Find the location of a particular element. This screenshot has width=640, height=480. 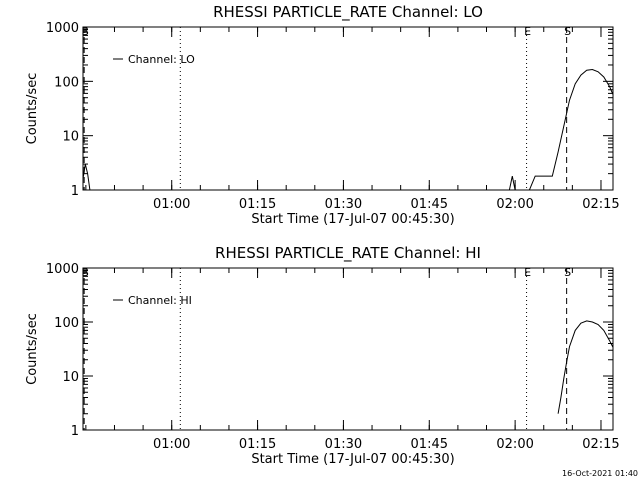

series-line is located at coordinates (585, 367).